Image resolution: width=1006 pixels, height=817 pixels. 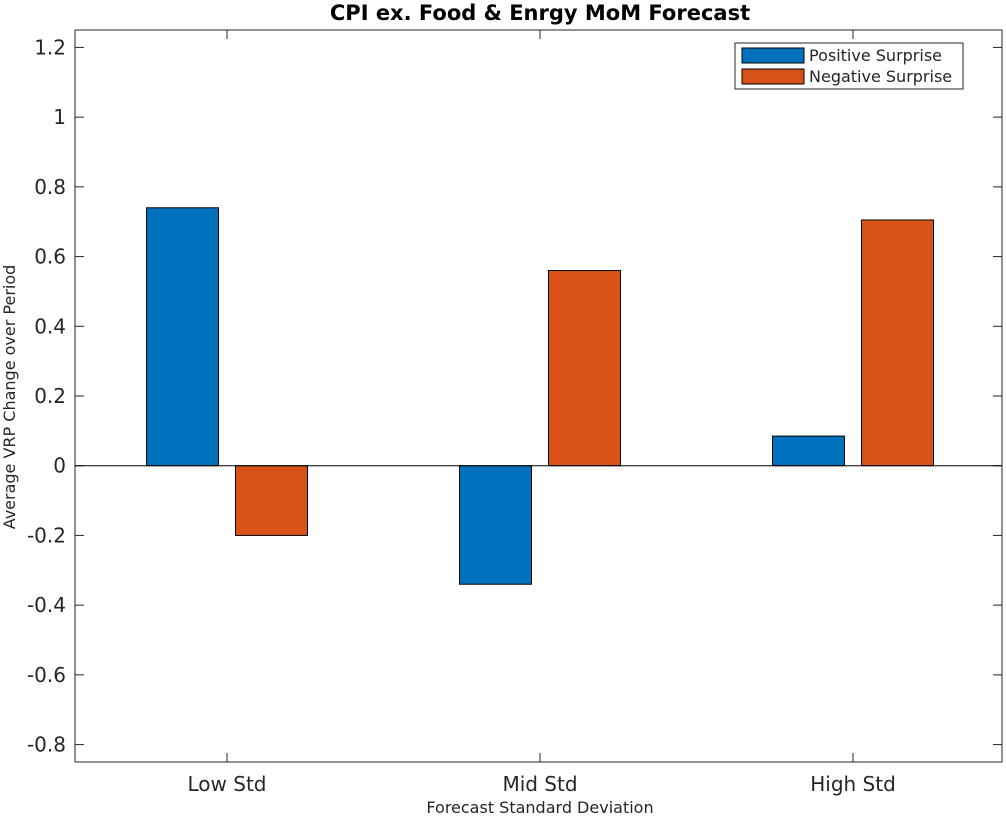 I want to click on legend-label: Positive Surprise, so click(x=875, y=55).